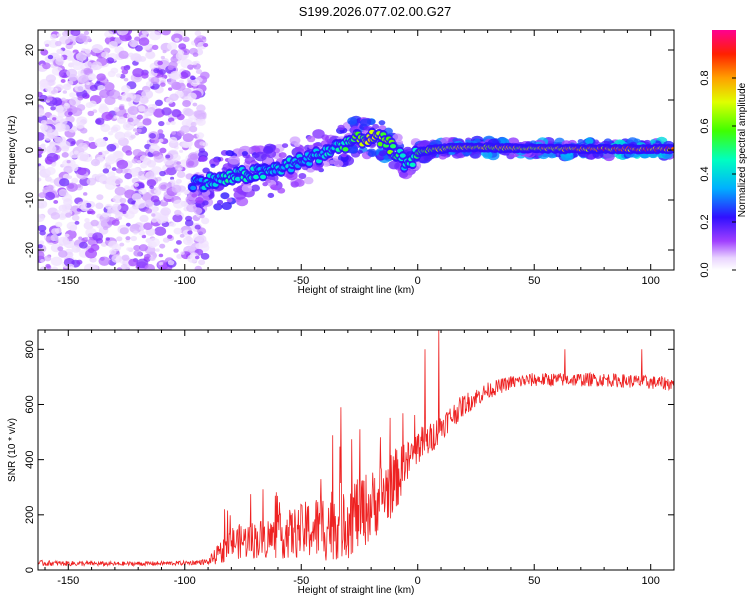  Describe the element at coordinates (705, 77) in the screenshot. I see `colorbar-tick-label: 0.8` at that location.